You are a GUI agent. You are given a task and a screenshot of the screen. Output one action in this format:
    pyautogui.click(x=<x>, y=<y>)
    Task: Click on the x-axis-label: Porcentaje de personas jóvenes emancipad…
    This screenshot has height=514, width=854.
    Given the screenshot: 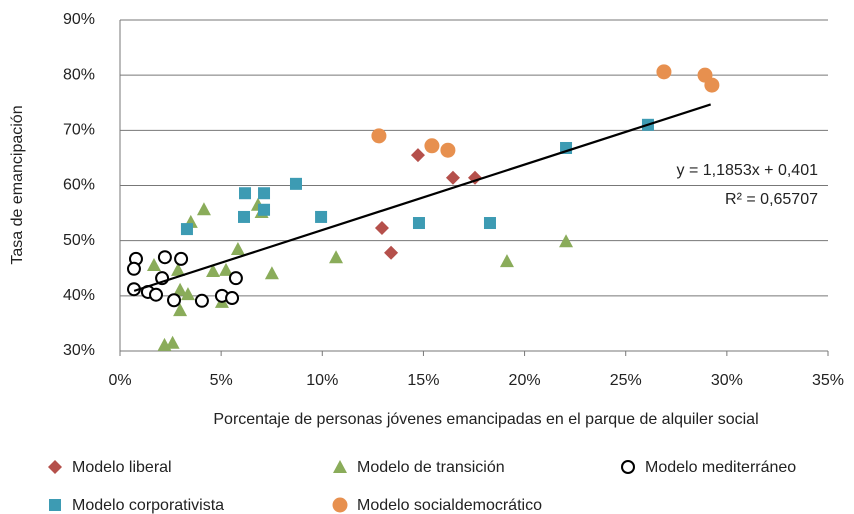 What is the action you would take?
    pyautogui.click(x=485, y=419)
    